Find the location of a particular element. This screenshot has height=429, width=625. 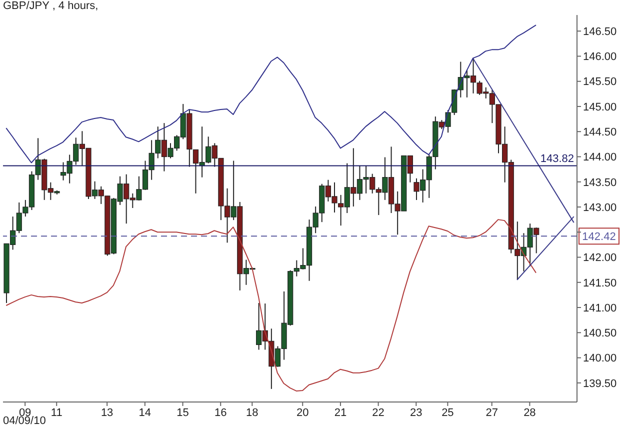

y-tick-label: 142.00 is located at coordinates (600, 258).